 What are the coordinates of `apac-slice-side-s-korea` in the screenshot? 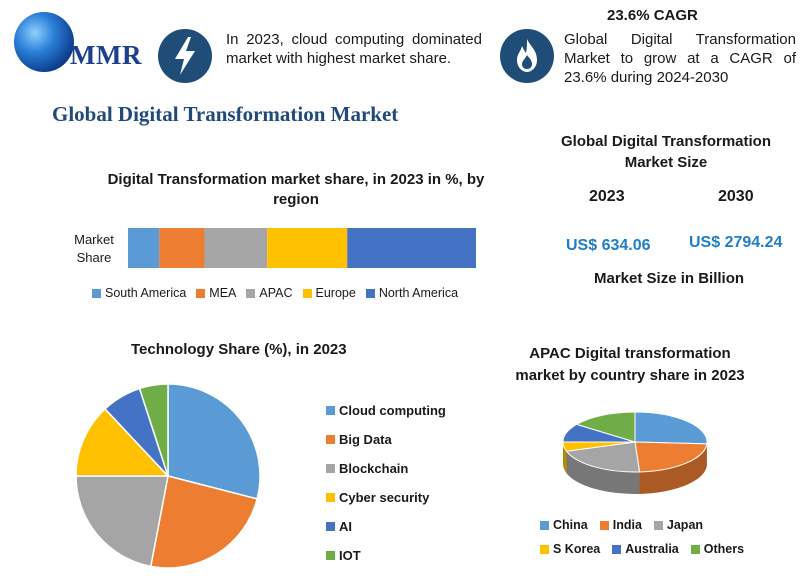 It's located at (565, 458).